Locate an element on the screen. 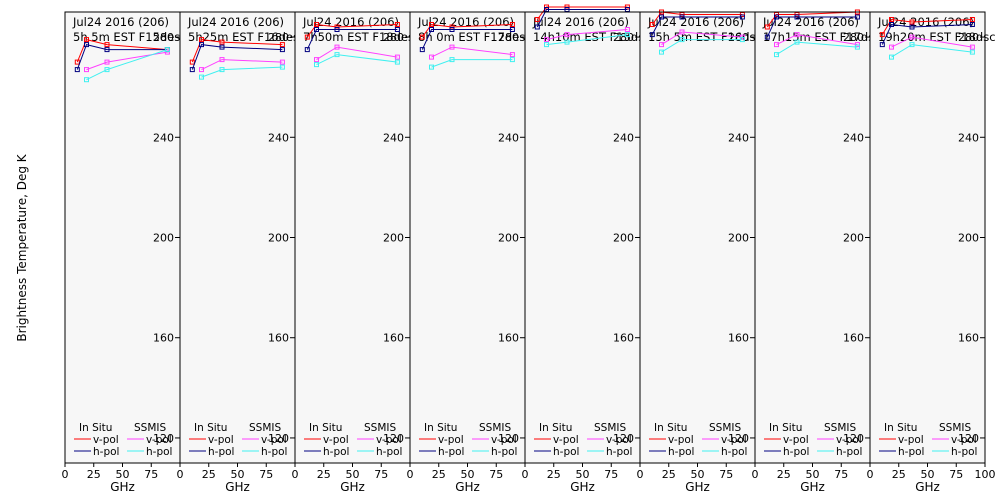 Image resolution: width=1000 pixels, height=500 pixels. panel-title-time: 5h25m EST F16des is located at coordinates (243, 37).